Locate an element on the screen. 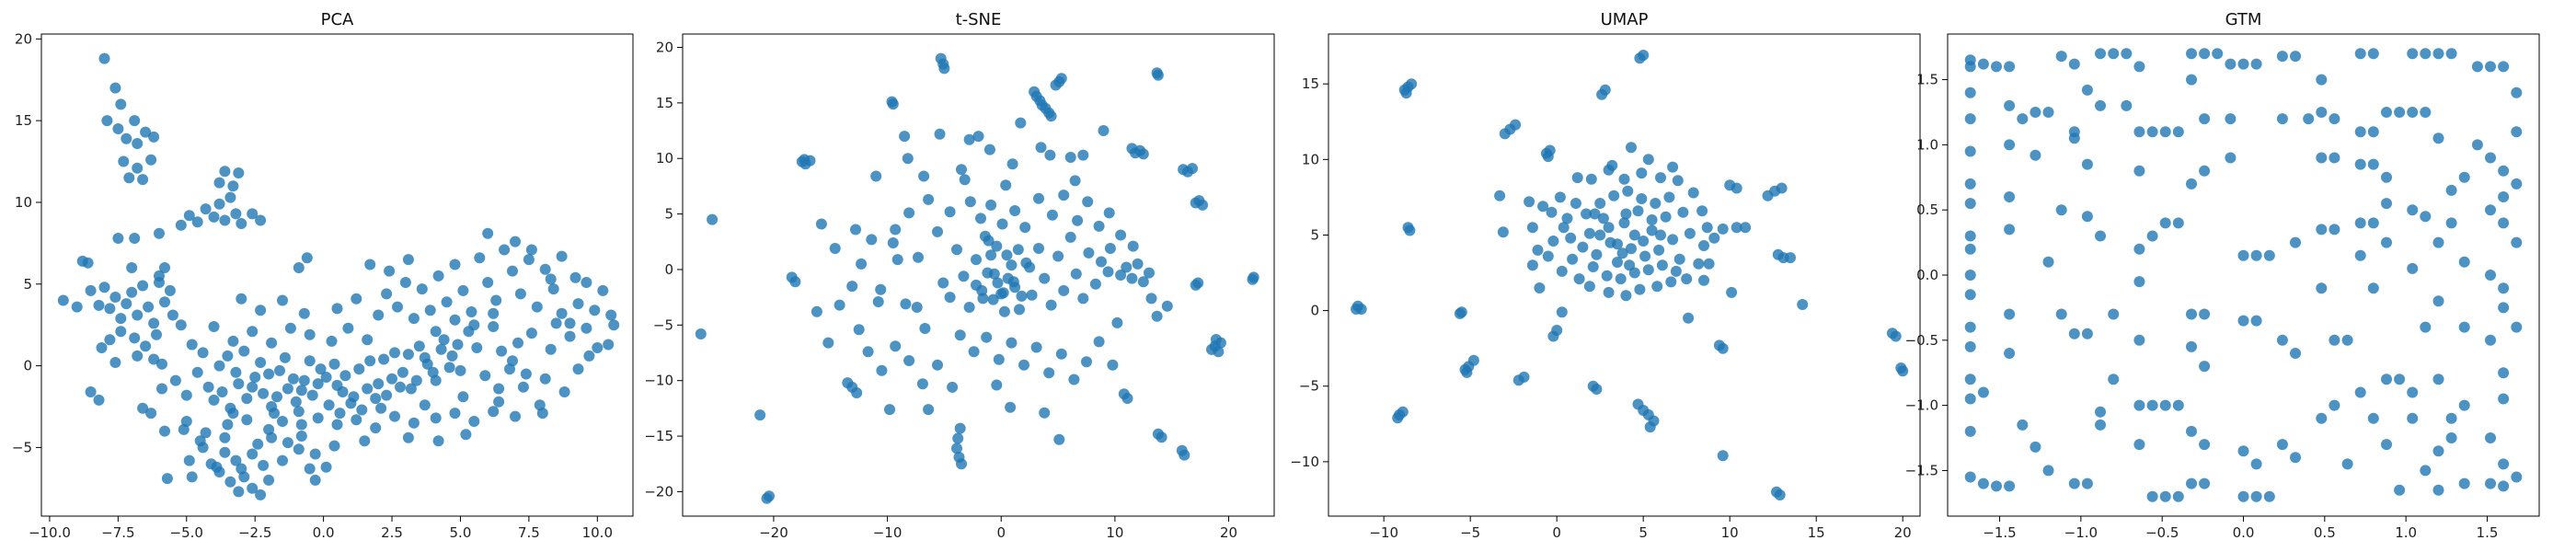 This screenshot has width=2576, height=552. y-tick-label: 1.0 is located at coordinates (1927, 144).